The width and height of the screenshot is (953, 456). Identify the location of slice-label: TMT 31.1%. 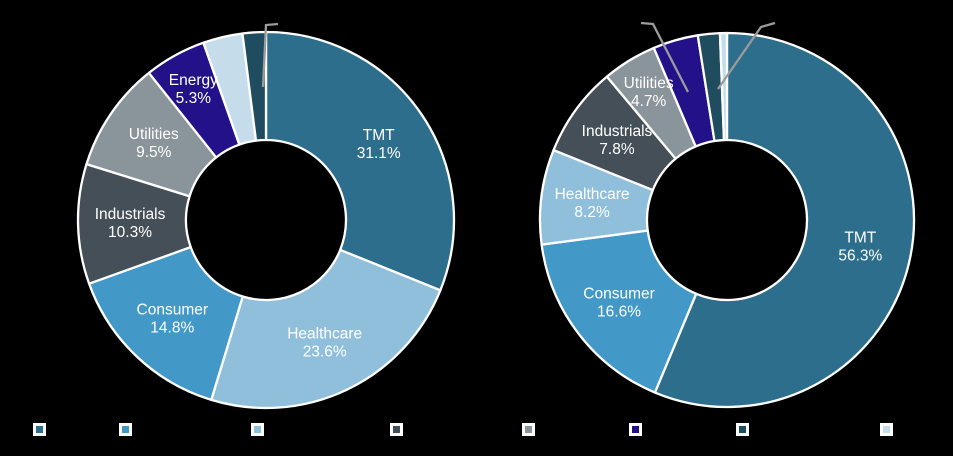
(379, 144).